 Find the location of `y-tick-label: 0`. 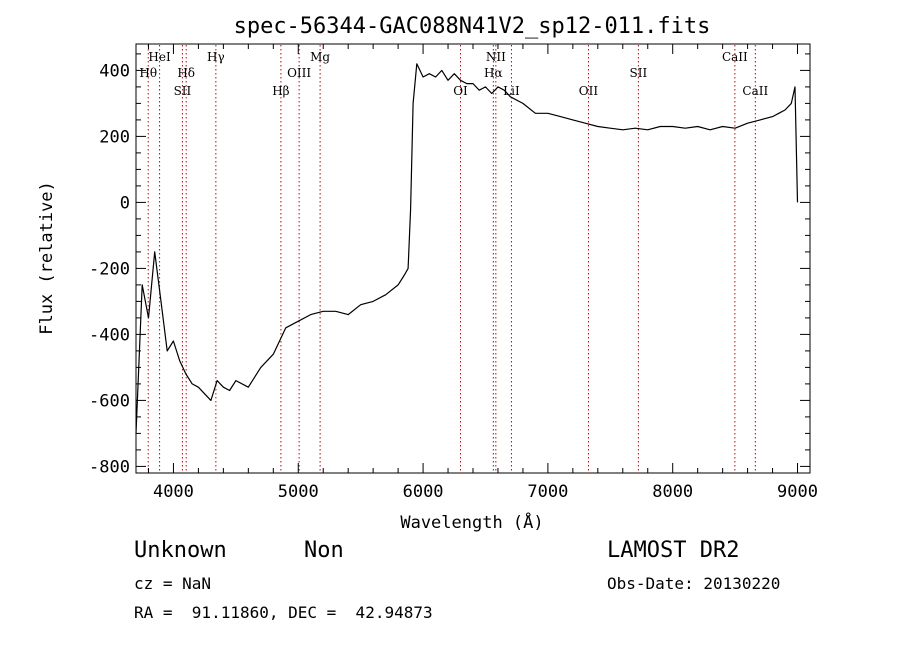

y-tick-label: 0 is located at coordinates (125, 203).